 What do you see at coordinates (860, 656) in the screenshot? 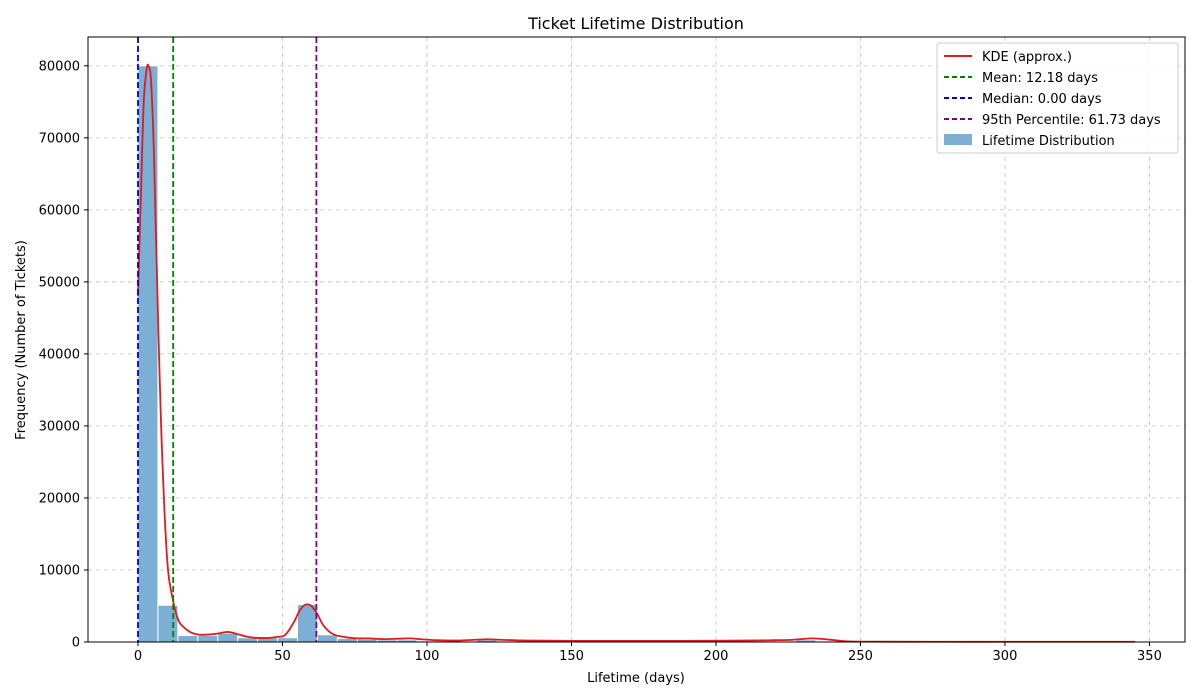
I see `x-tick-label: 250` at bounding box center [860, 656].